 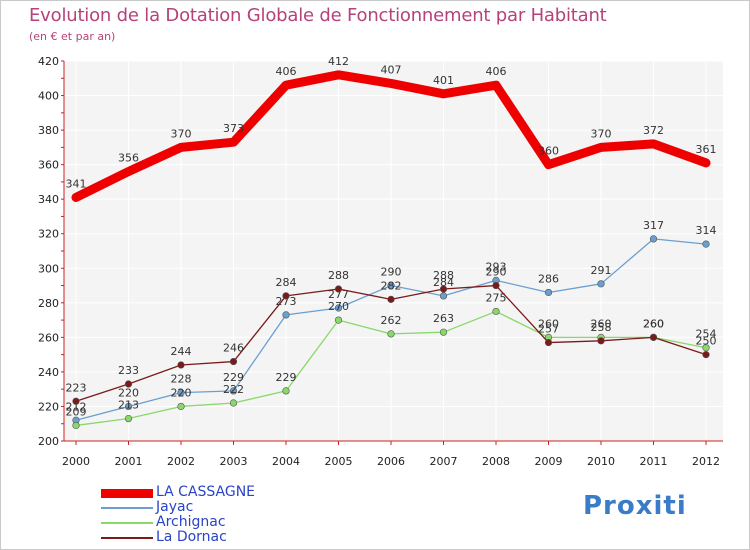 What do you see at coordinates (175, 507) in the screenshot?
I see `legend-label: Jayac` at bounding box center [175, 507].